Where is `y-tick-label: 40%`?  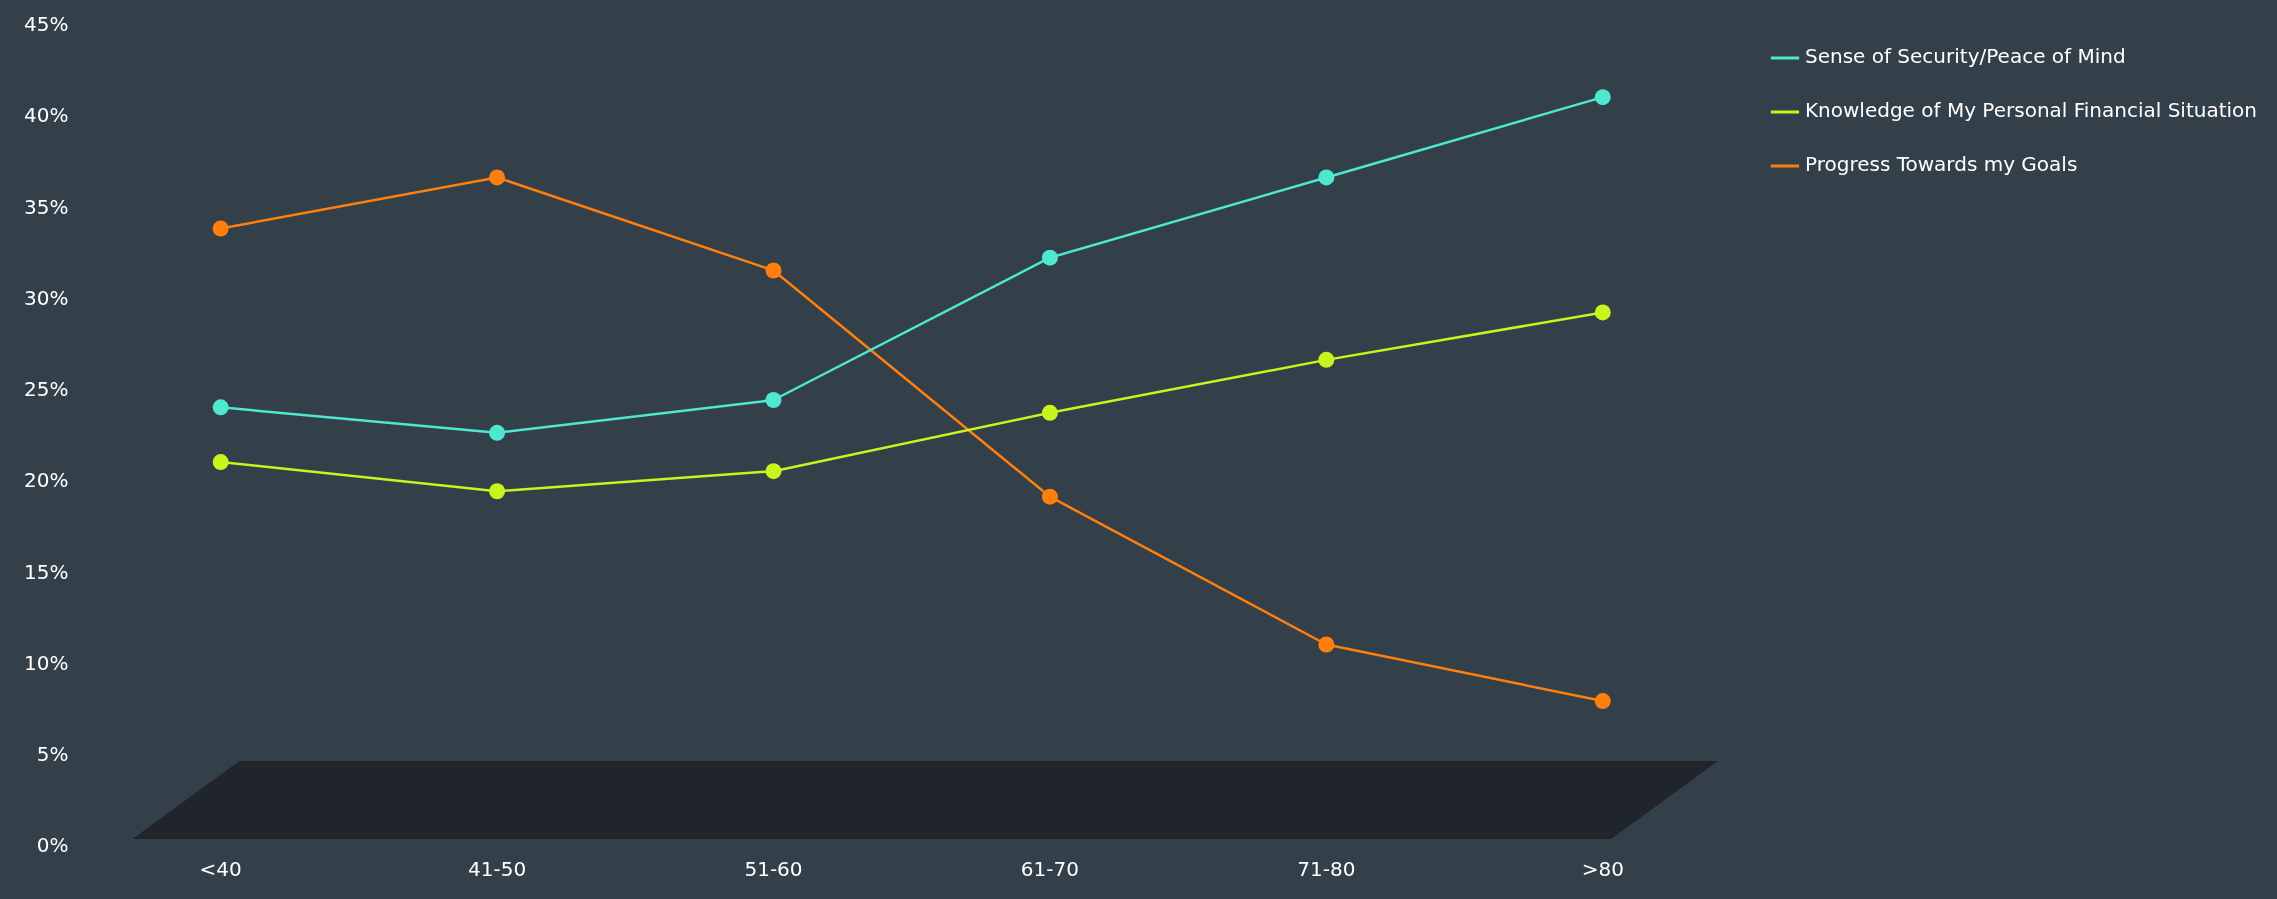
y-tick-label: 40% is located at coordinates (46, 115).